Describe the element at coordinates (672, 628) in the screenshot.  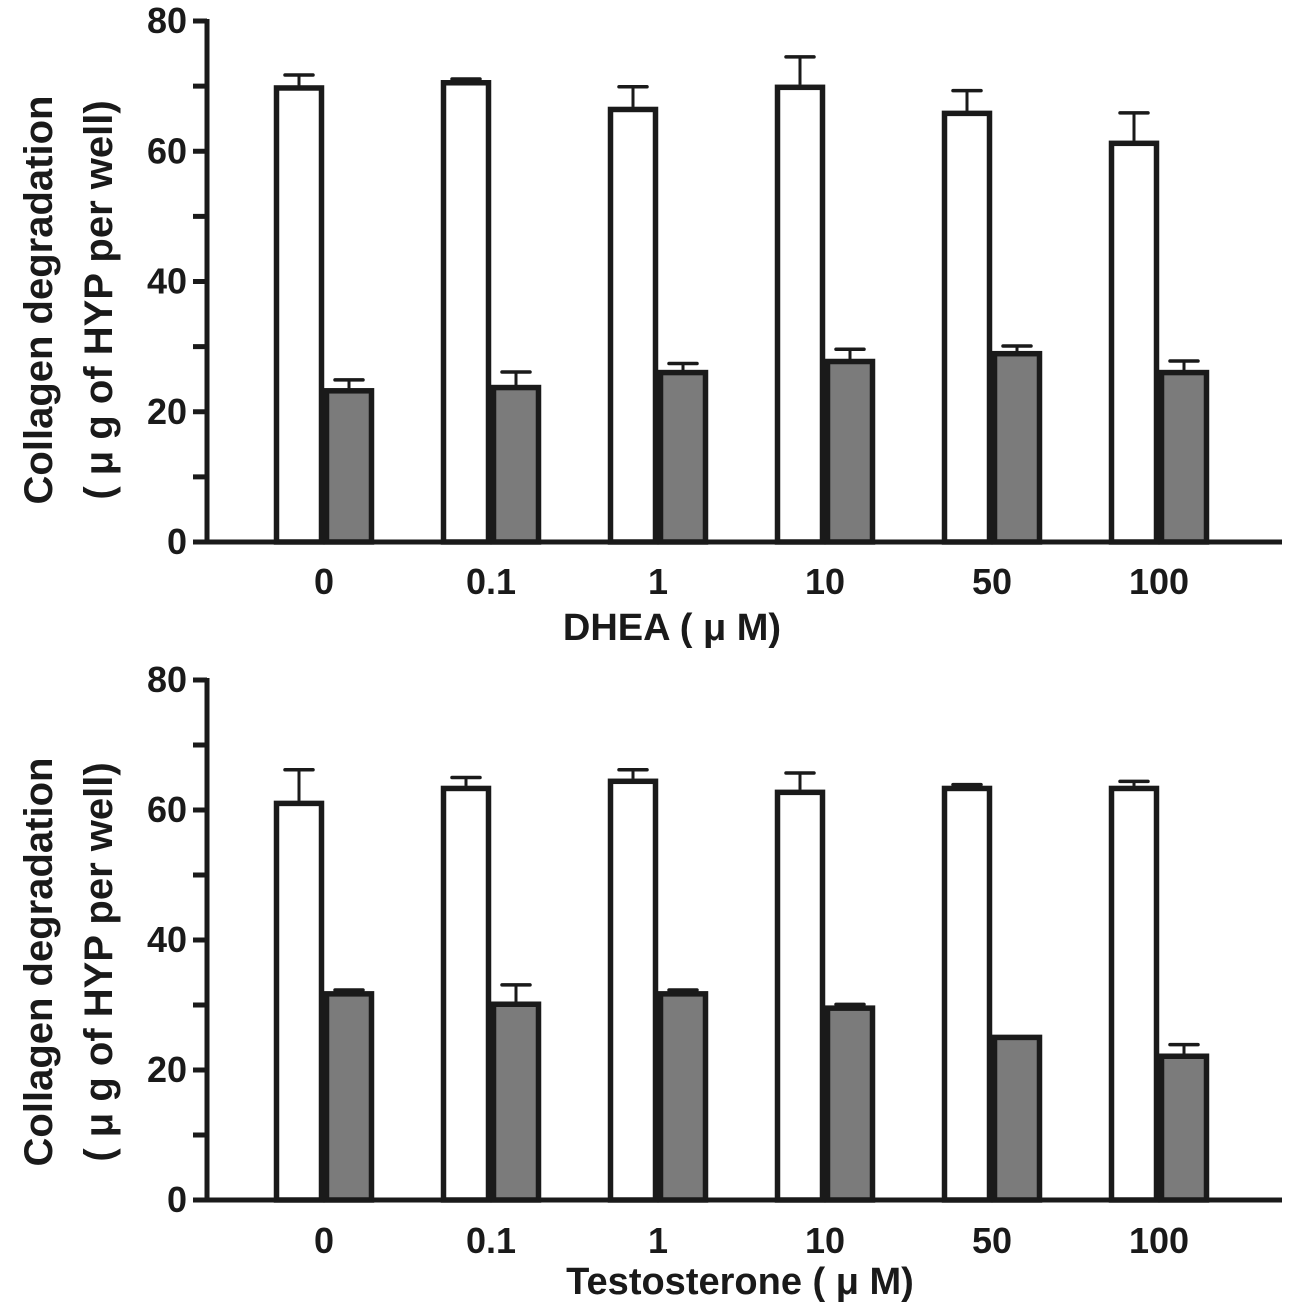
I see `x-axis-label: DHEA ( μ M)` at that location.